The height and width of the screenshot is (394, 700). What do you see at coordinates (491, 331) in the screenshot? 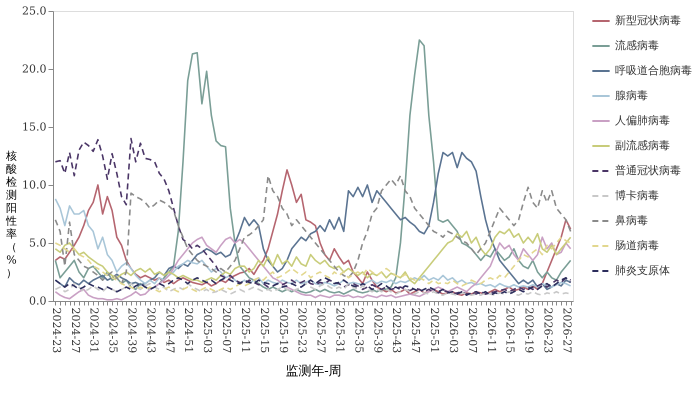
I see `x-tick-label: 2026-11` at bounding box center [491, 331].